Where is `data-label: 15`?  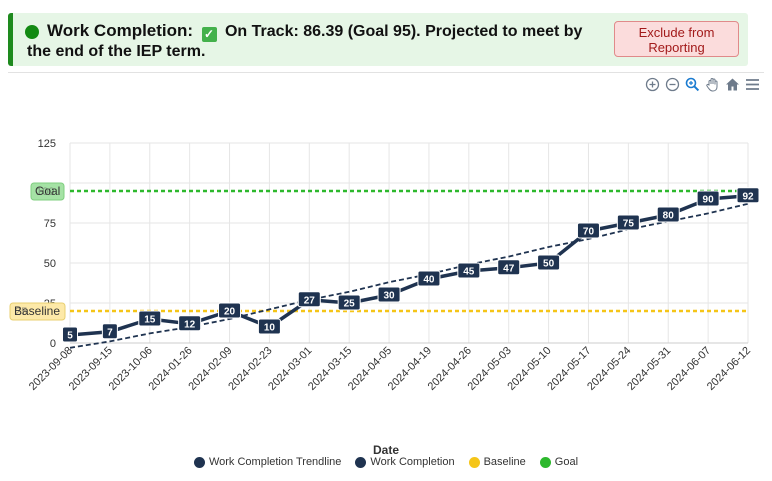
data-label: 15 is located at coordinates (150, 320).